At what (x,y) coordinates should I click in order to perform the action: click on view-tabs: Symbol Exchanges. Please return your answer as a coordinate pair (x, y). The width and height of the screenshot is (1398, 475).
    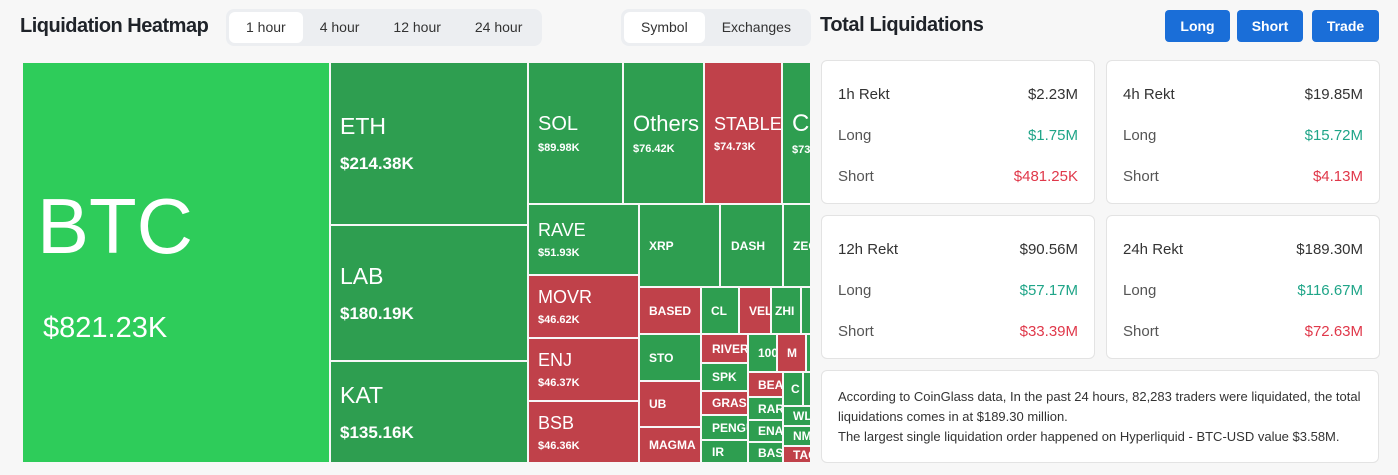
    Looking at the image, I should click on (716, 27).